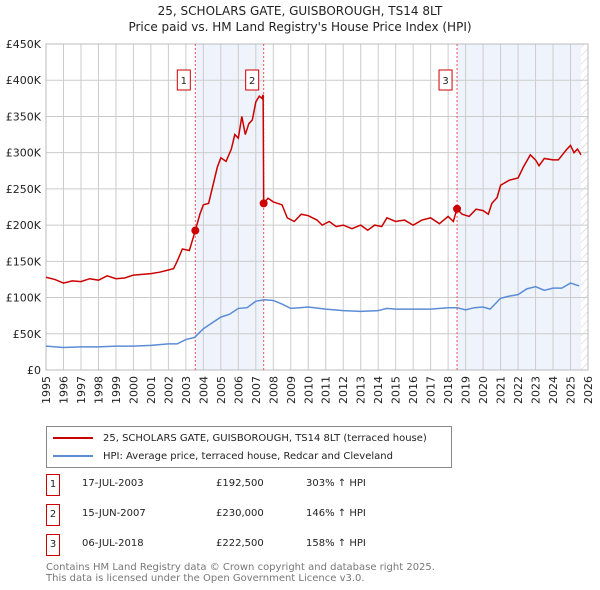  Describe the element at coordinates (133, 390) in the screenshot. I see `x-tick-label: 2000` at that location.